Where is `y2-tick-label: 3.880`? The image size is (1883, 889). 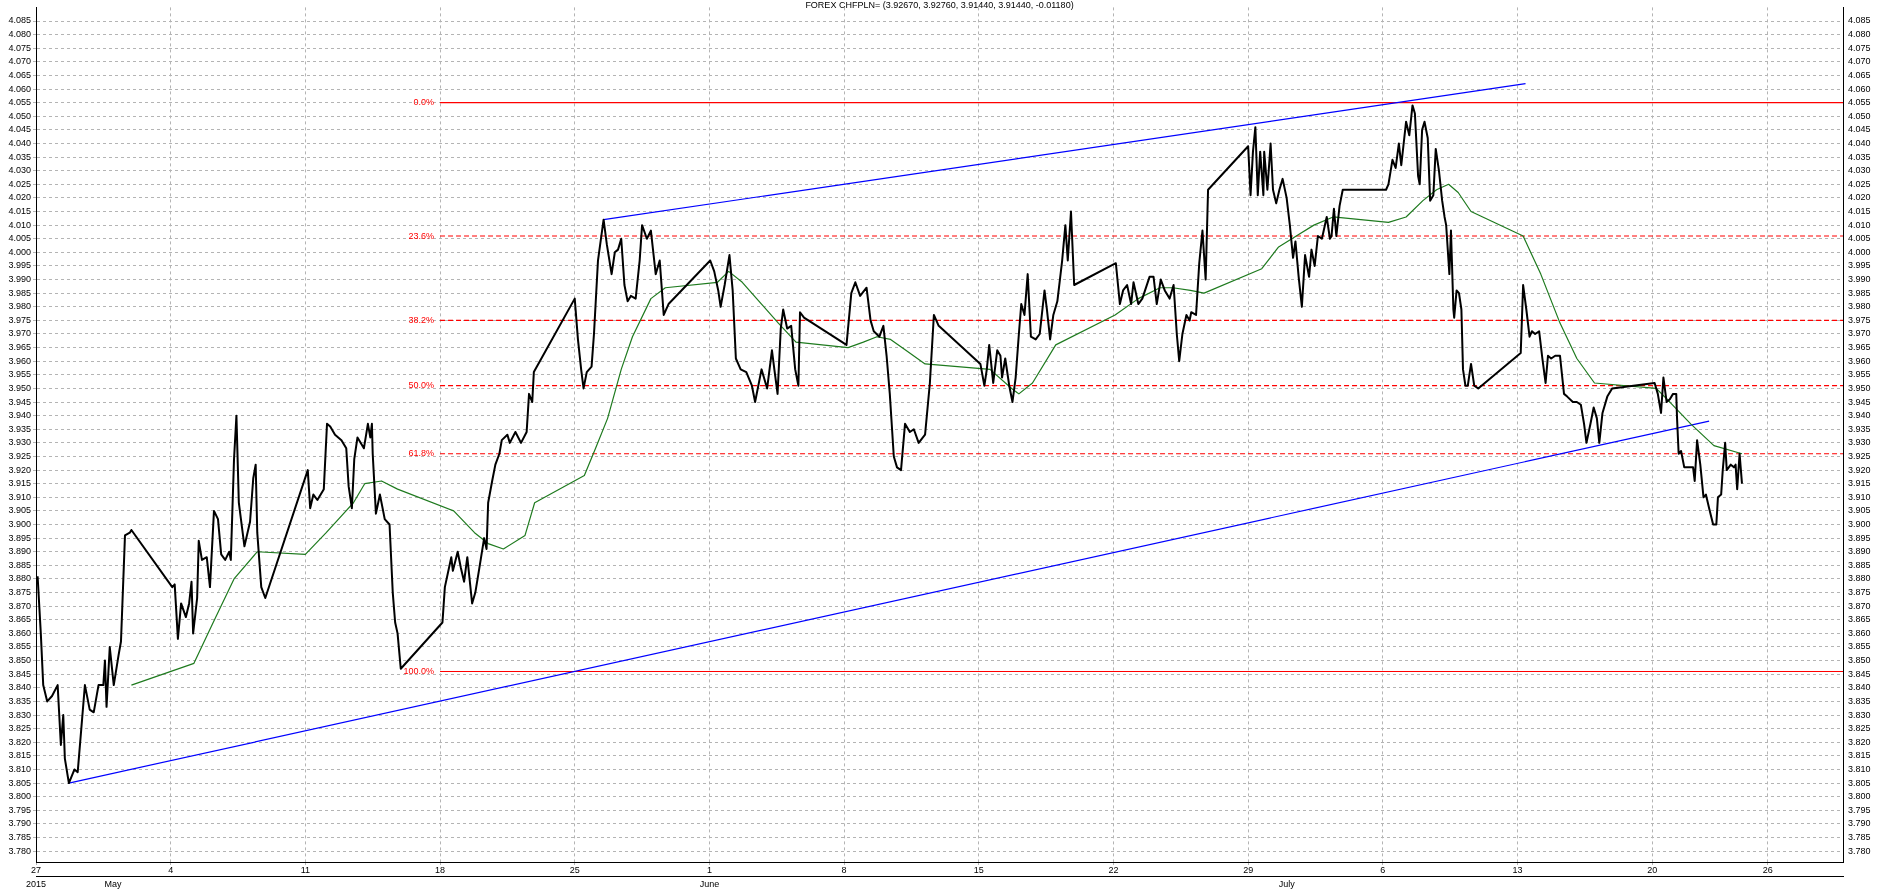 y2-tick-label: 3.880 is located at coordinates (1859, 578).